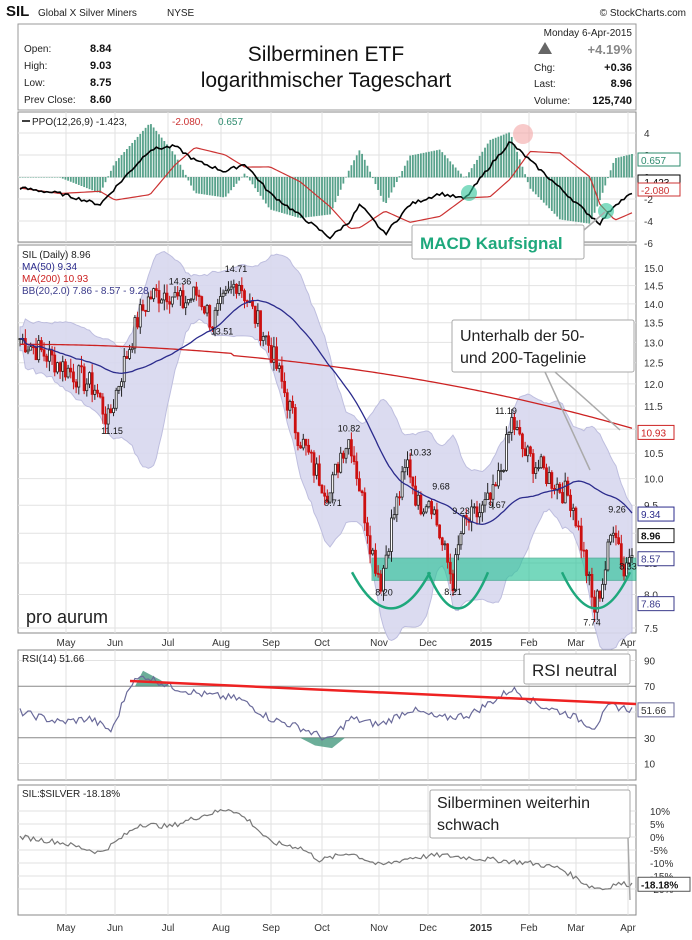 The image size is (692, 940). I want to click on month-label: Feb, so click(529, 643).